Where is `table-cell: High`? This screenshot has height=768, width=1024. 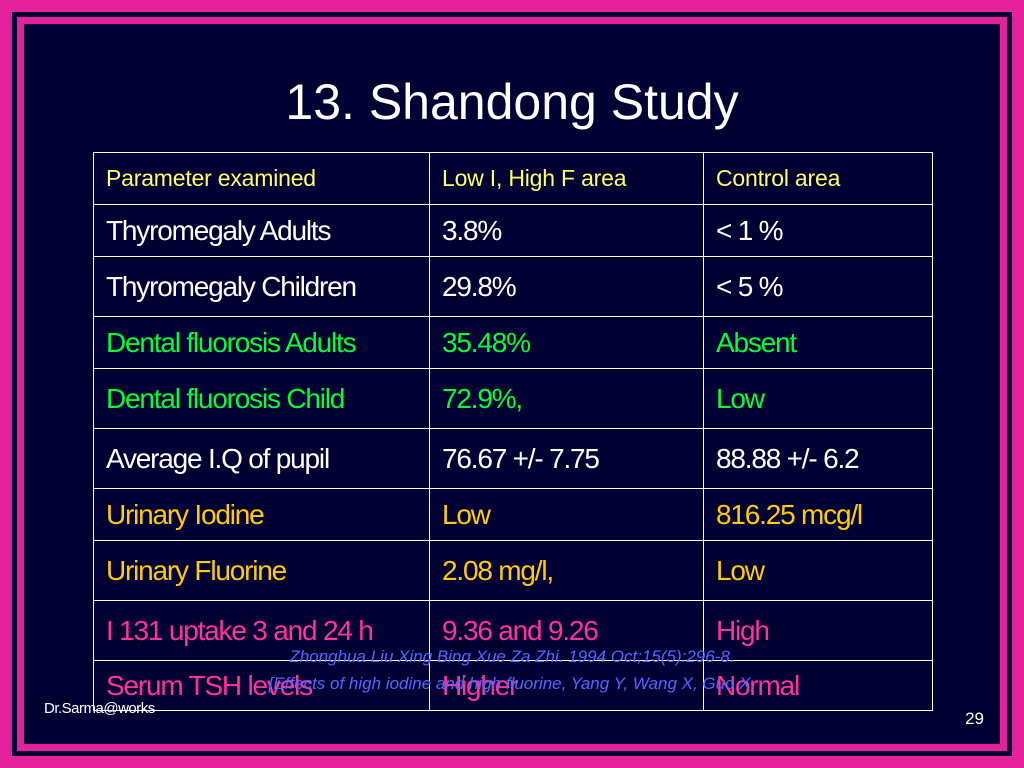
table-cell: High is located at coordinates (818, 630).